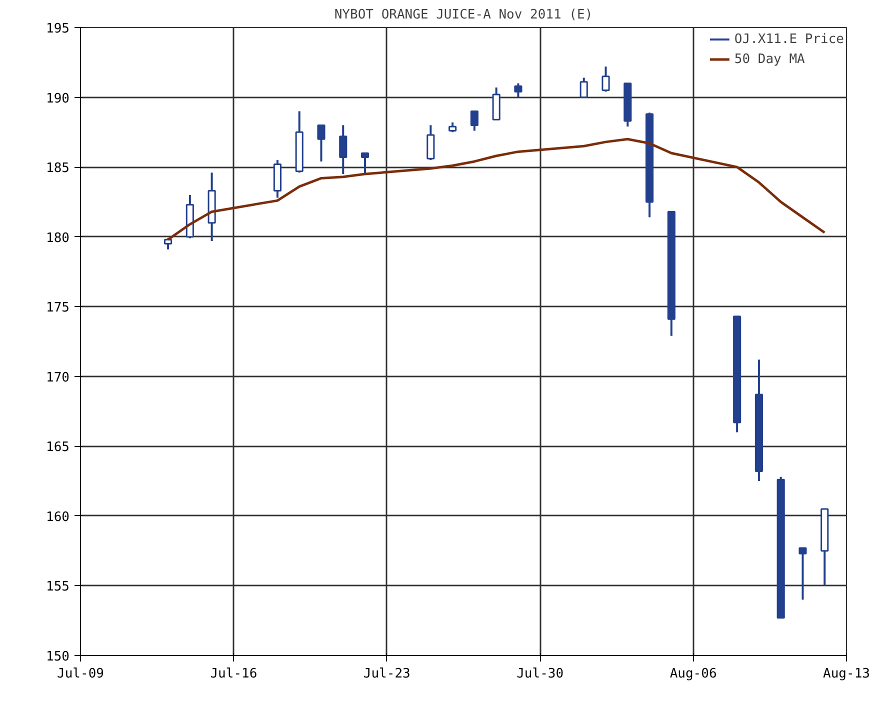 This screenshot has height=706, width=883. Describe the element at coordinates (846, 674) in the screenshot. I see `x-tick-label: Aug-13` at that location.